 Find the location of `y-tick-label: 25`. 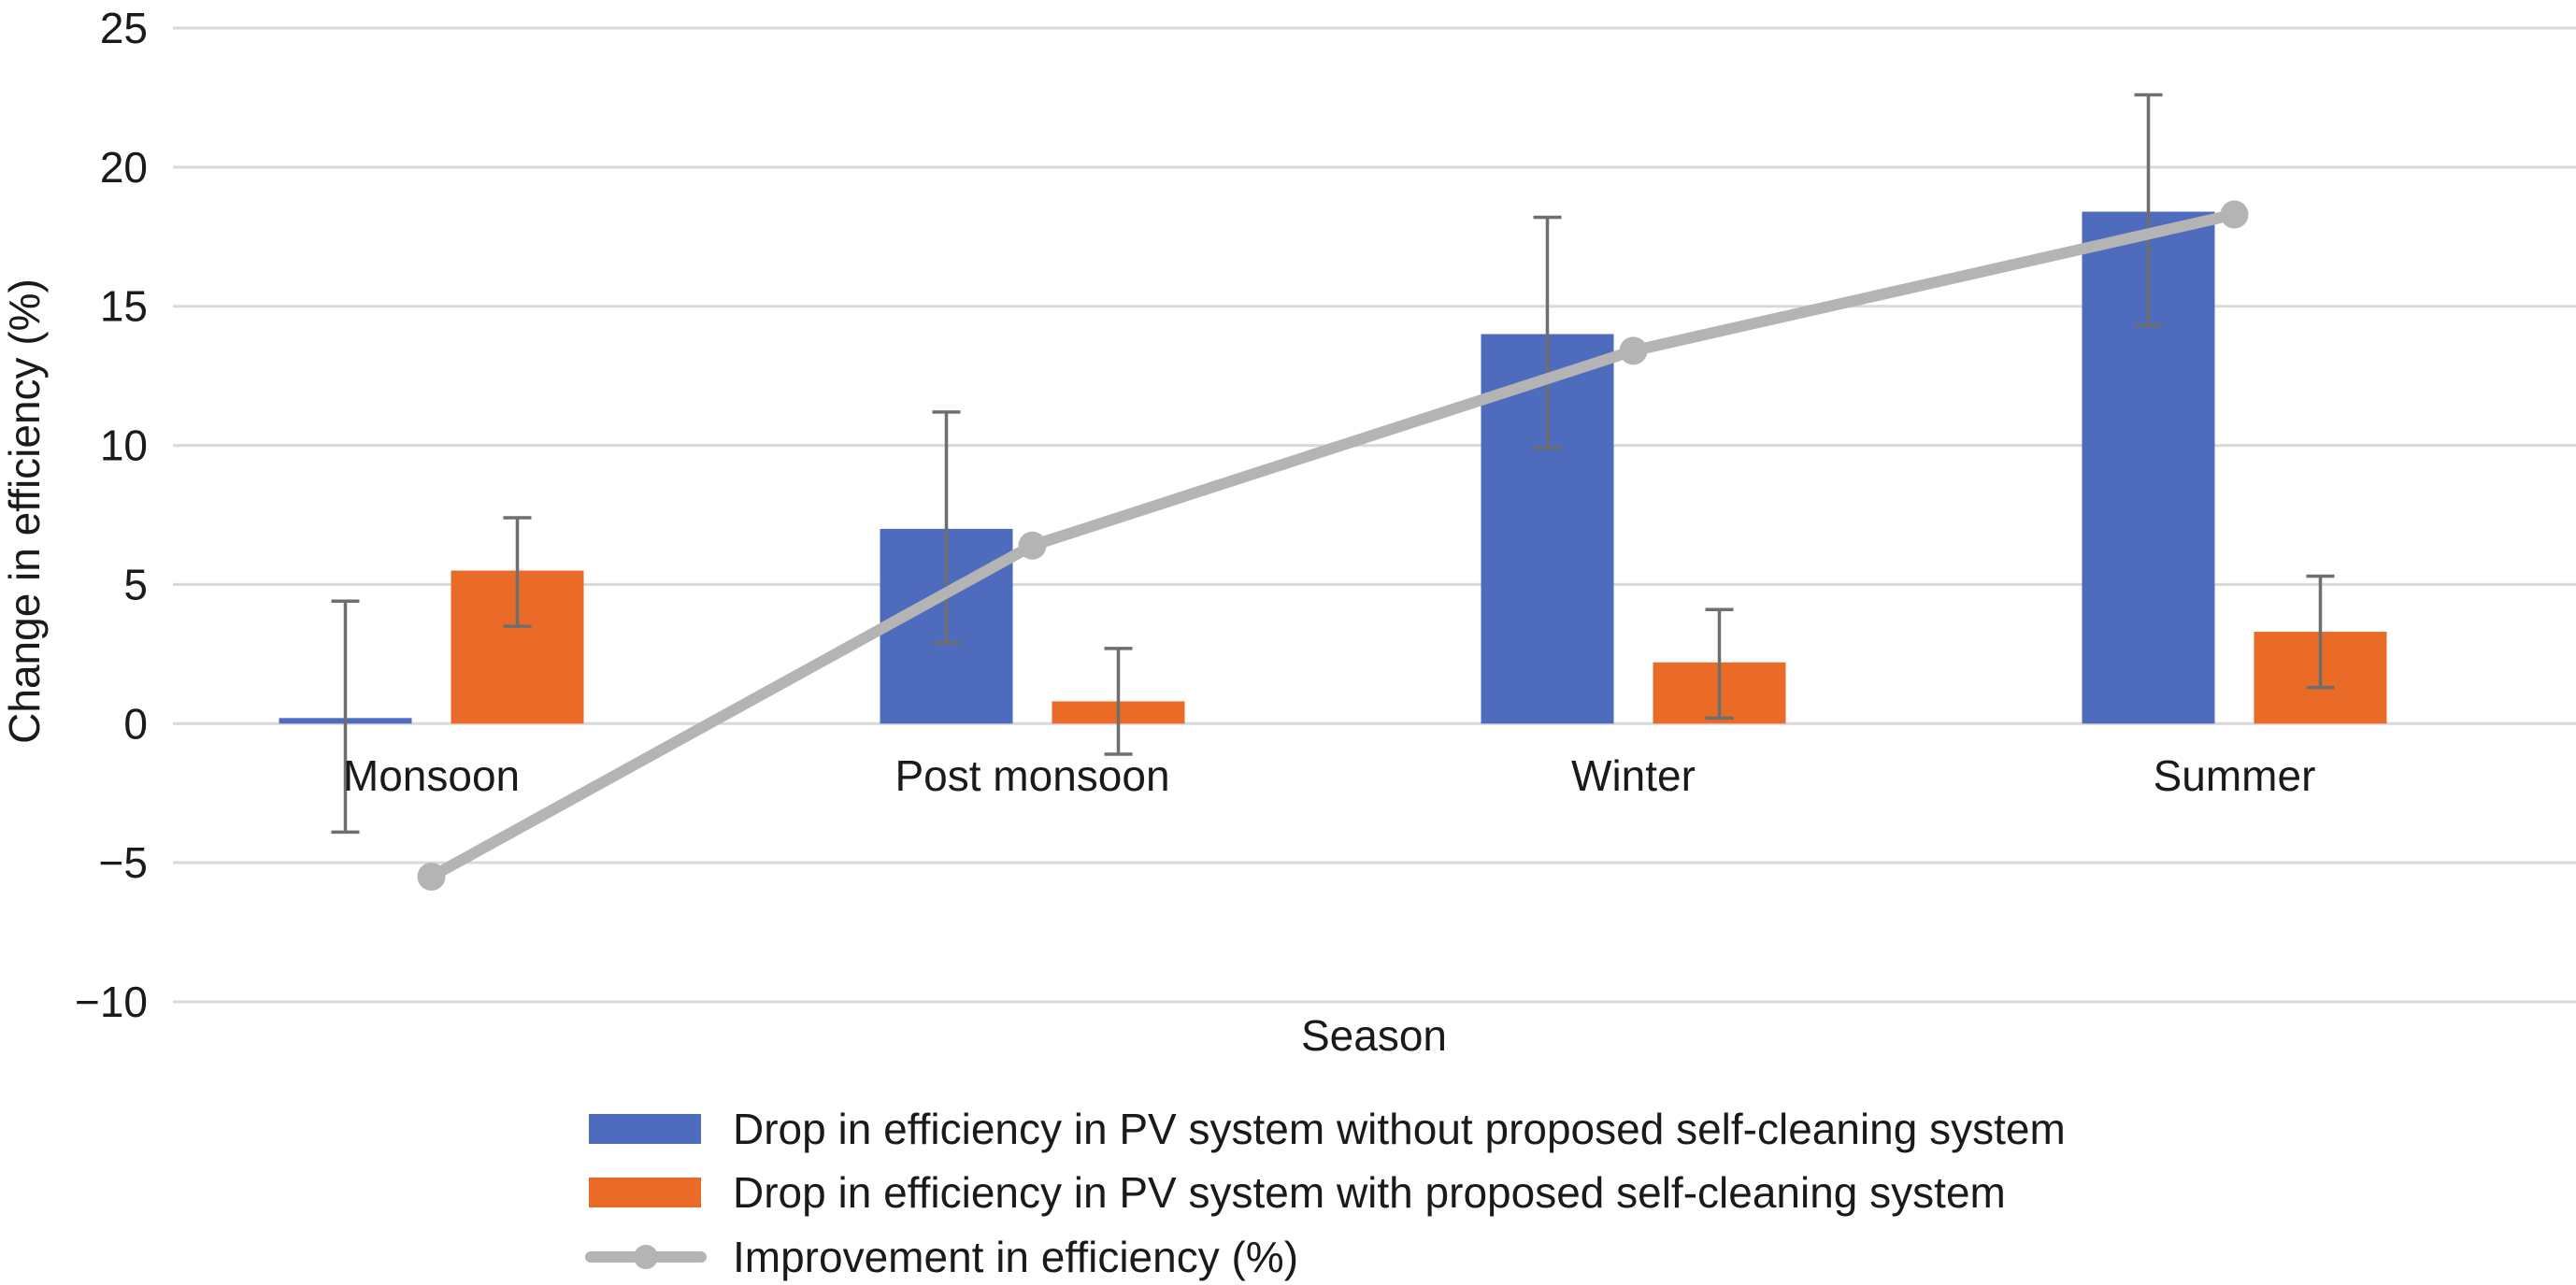

y-tick-label: 25 is located at coordinates (124, 28).